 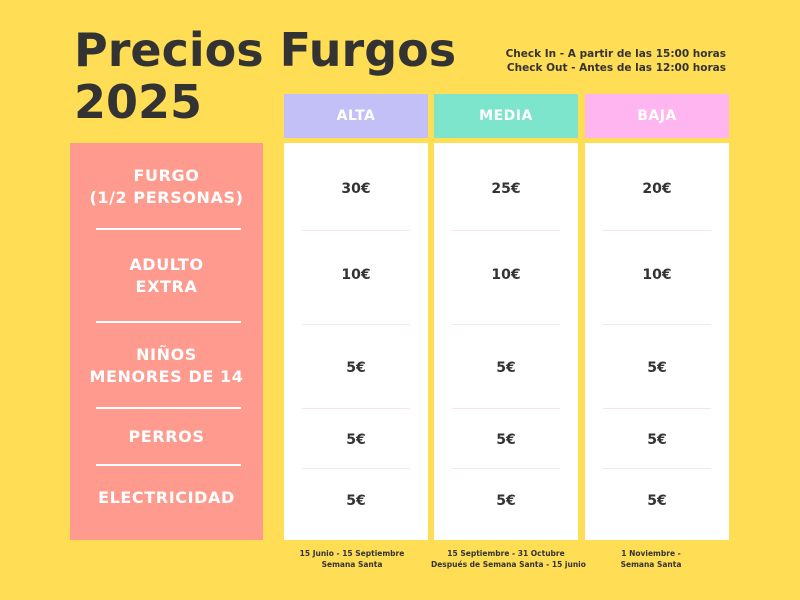 What do you see at coordinates (166, 276) in the screenshot?
I see `row-label-adulto-extra: ADULTO EXTRA` at bounding box center [166, 276].